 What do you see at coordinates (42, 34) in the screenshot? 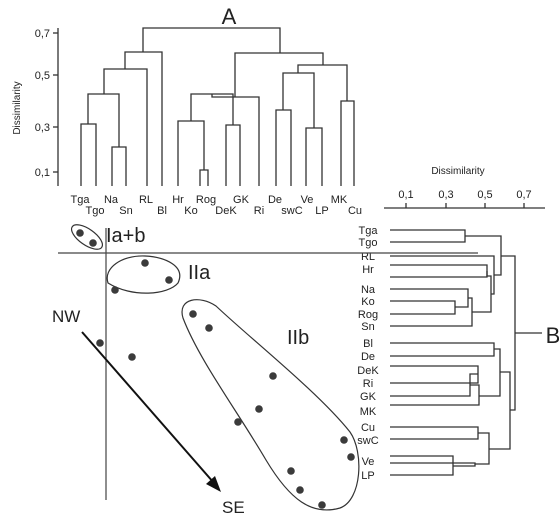
I see `top-y-tick: 0,7` at bounding box center [42, 34].